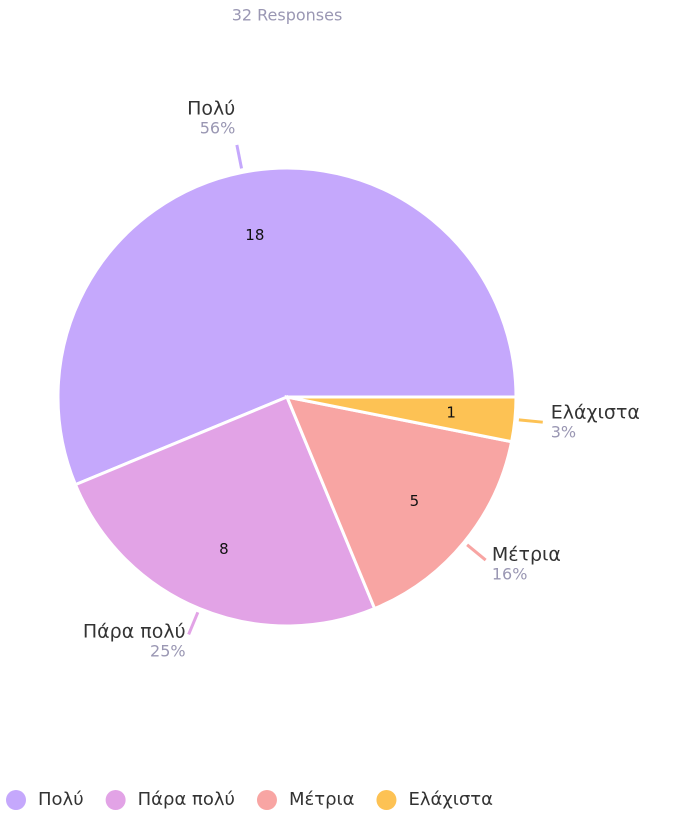  I want to click on slice-category-label: Μέτρια, so click(526, 555).